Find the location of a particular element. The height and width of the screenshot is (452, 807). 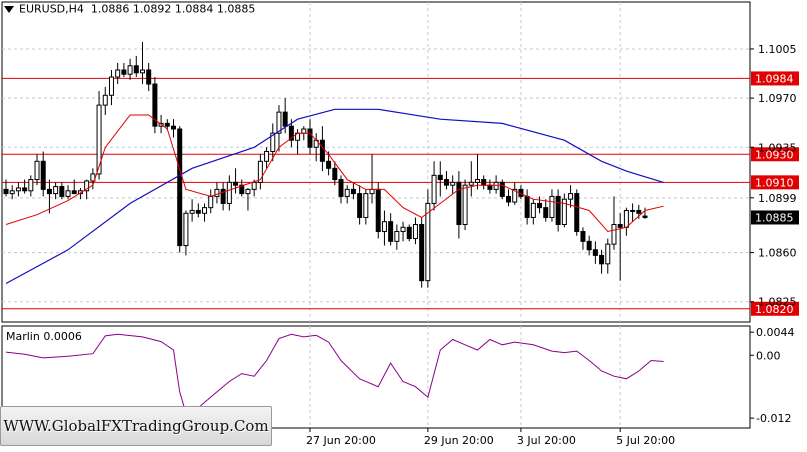

osc-tick-label: 0.00 is located at coordinates (768, 355).